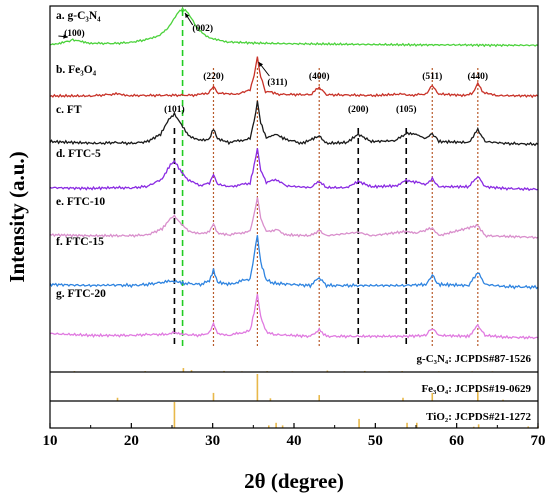 The image size is (550, 498). Describe the element at coordinates (212, 441) in the screenshot. I see `x-tick-label: 30` at that location.